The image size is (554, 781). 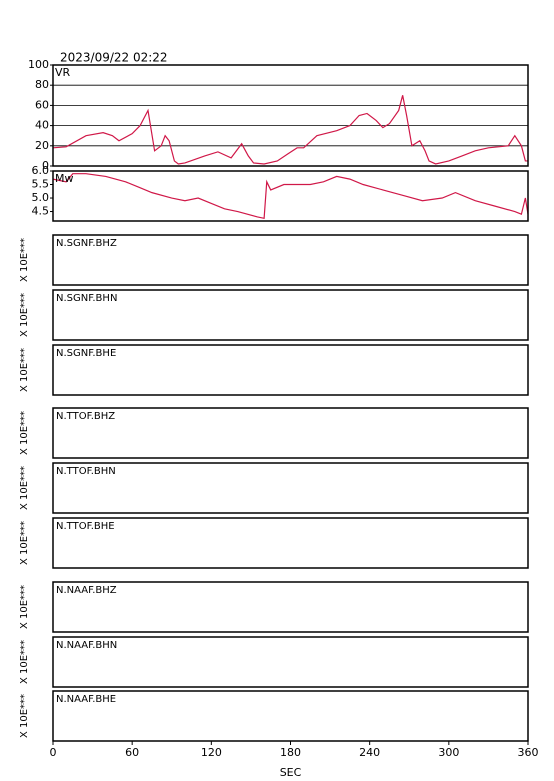 I want to click on x-tick-label: 60, so click(x=132, y=752).